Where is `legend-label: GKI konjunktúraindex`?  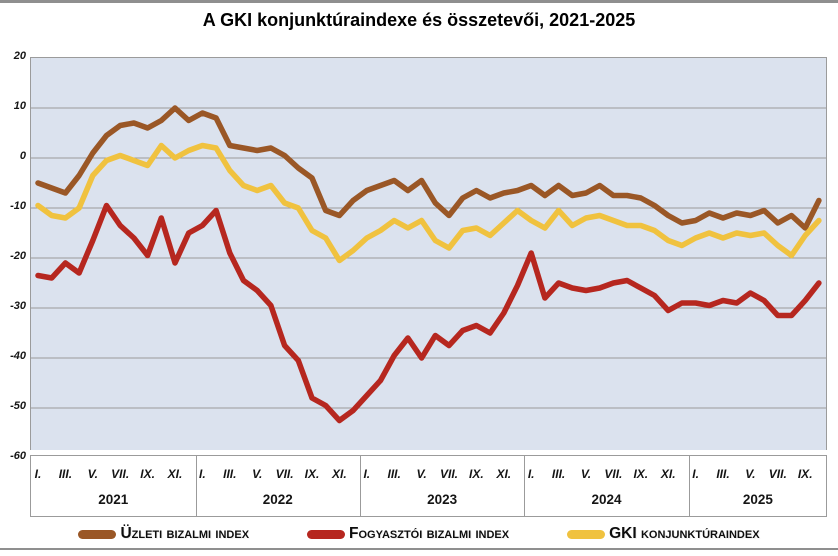
legend-label: GKI konjunktúraindex is located at coordinates (684, 533).